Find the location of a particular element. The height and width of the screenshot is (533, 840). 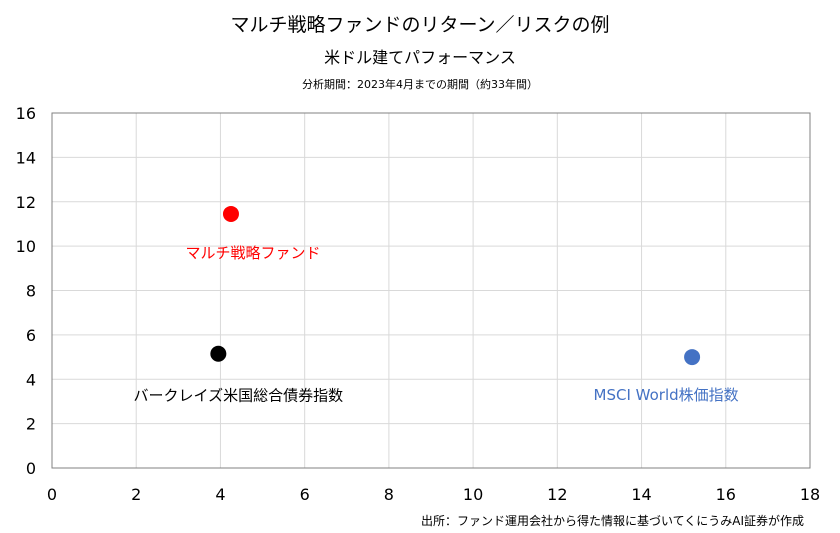

y-tick-label: 16 is located at coordinates (26, 113).